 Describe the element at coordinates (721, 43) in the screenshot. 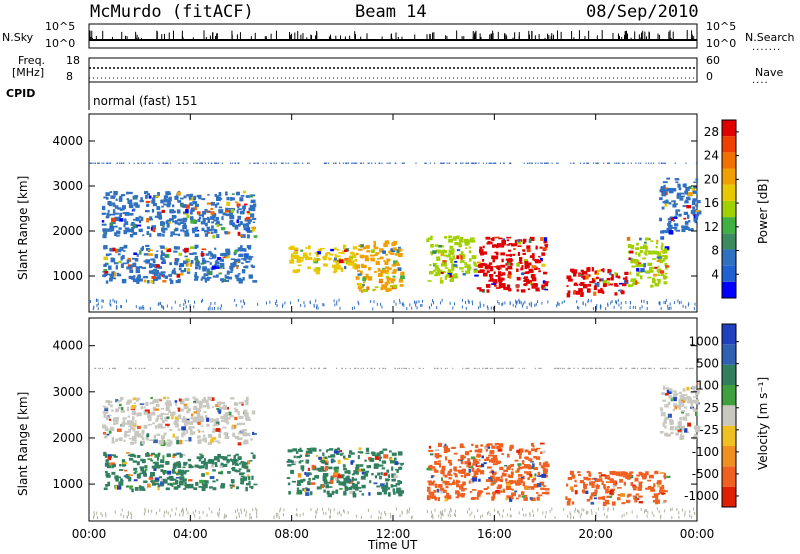

I see `nsearch-tick-bottom: 10^0` at that location.